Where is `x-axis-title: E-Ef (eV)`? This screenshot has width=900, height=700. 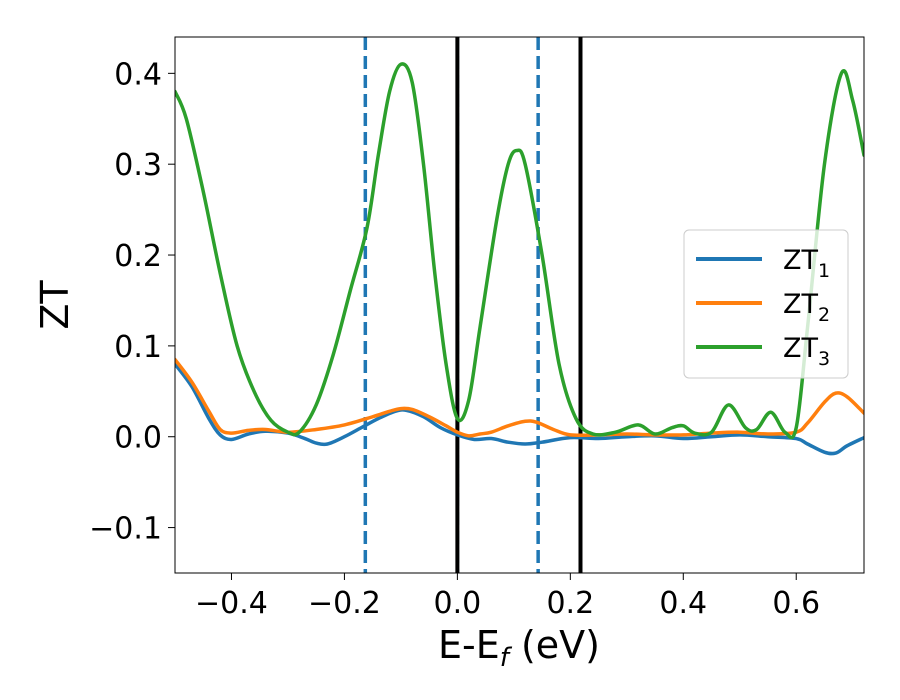 x-axis-title: E-Ef (eV) is located at coordinates (519, 648).